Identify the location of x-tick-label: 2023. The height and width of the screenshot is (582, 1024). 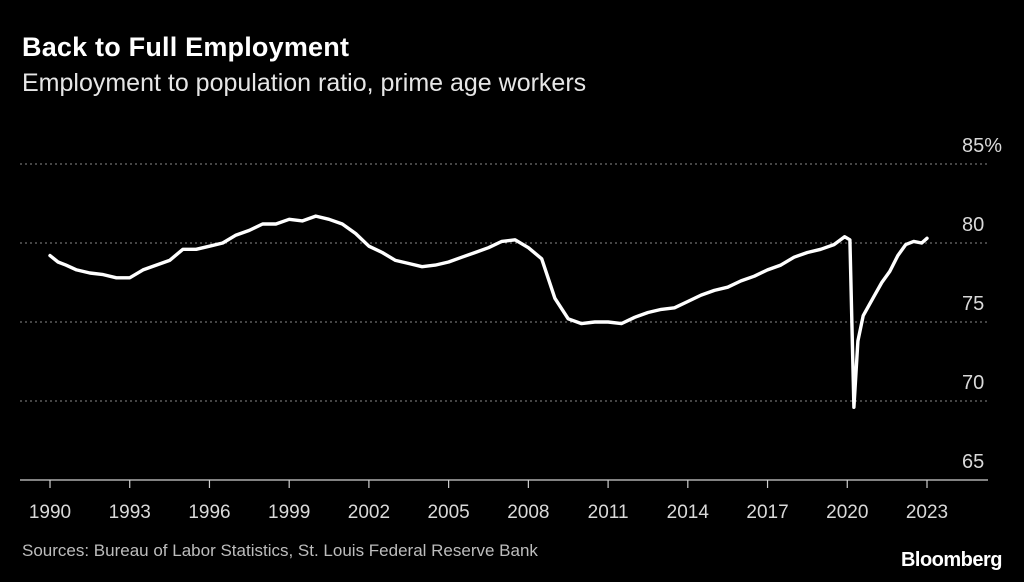
(927, 512).